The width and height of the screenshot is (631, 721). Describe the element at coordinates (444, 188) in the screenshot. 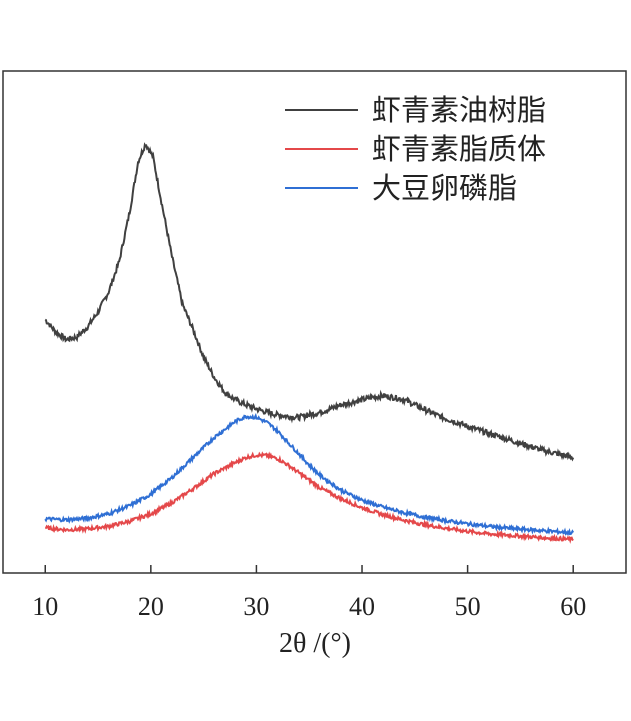

I see `legend-label-soy-lecithin: 大豆卵磷脂` at that location.